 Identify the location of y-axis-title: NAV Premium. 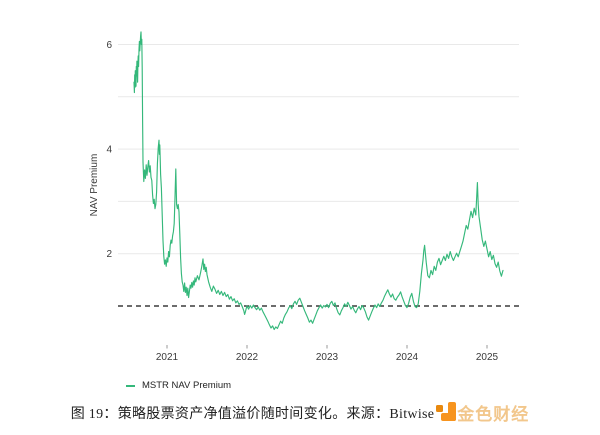
(94, 185).